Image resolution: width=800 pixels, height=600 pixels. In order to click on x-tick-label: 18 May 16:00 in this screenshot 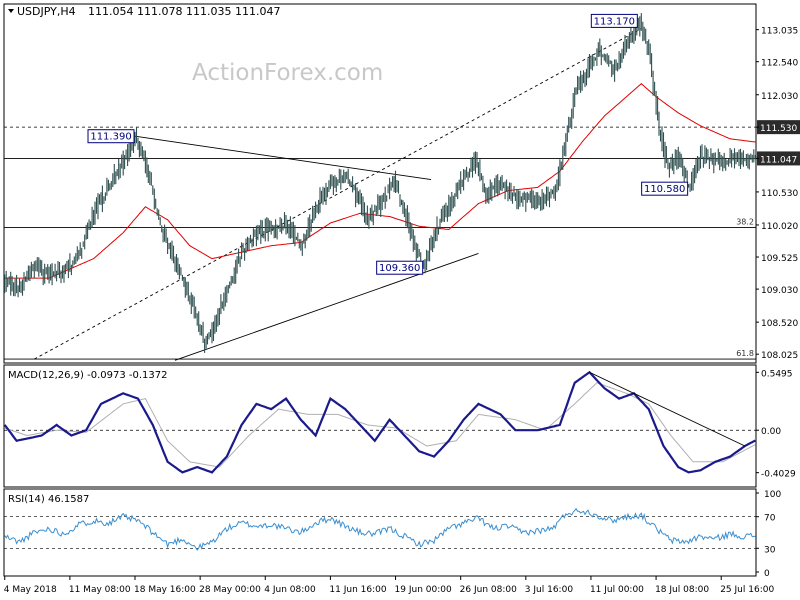, I will do `click(165, 590)`.